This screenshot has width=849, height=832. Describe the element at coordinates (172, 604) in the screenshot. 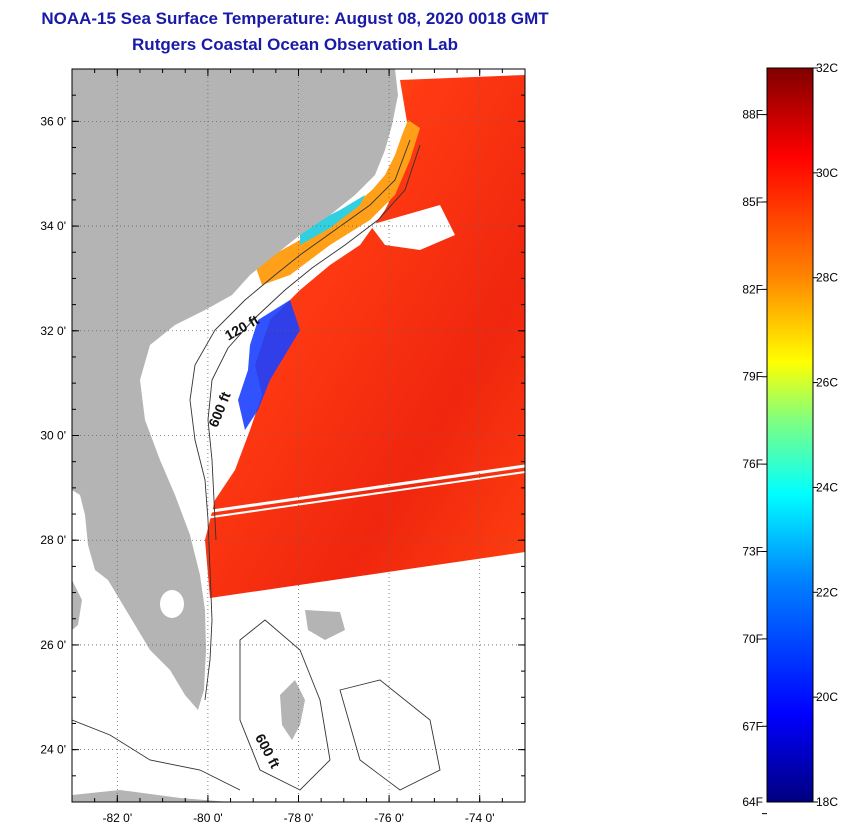

I see `lake-okeechobee` at that location.